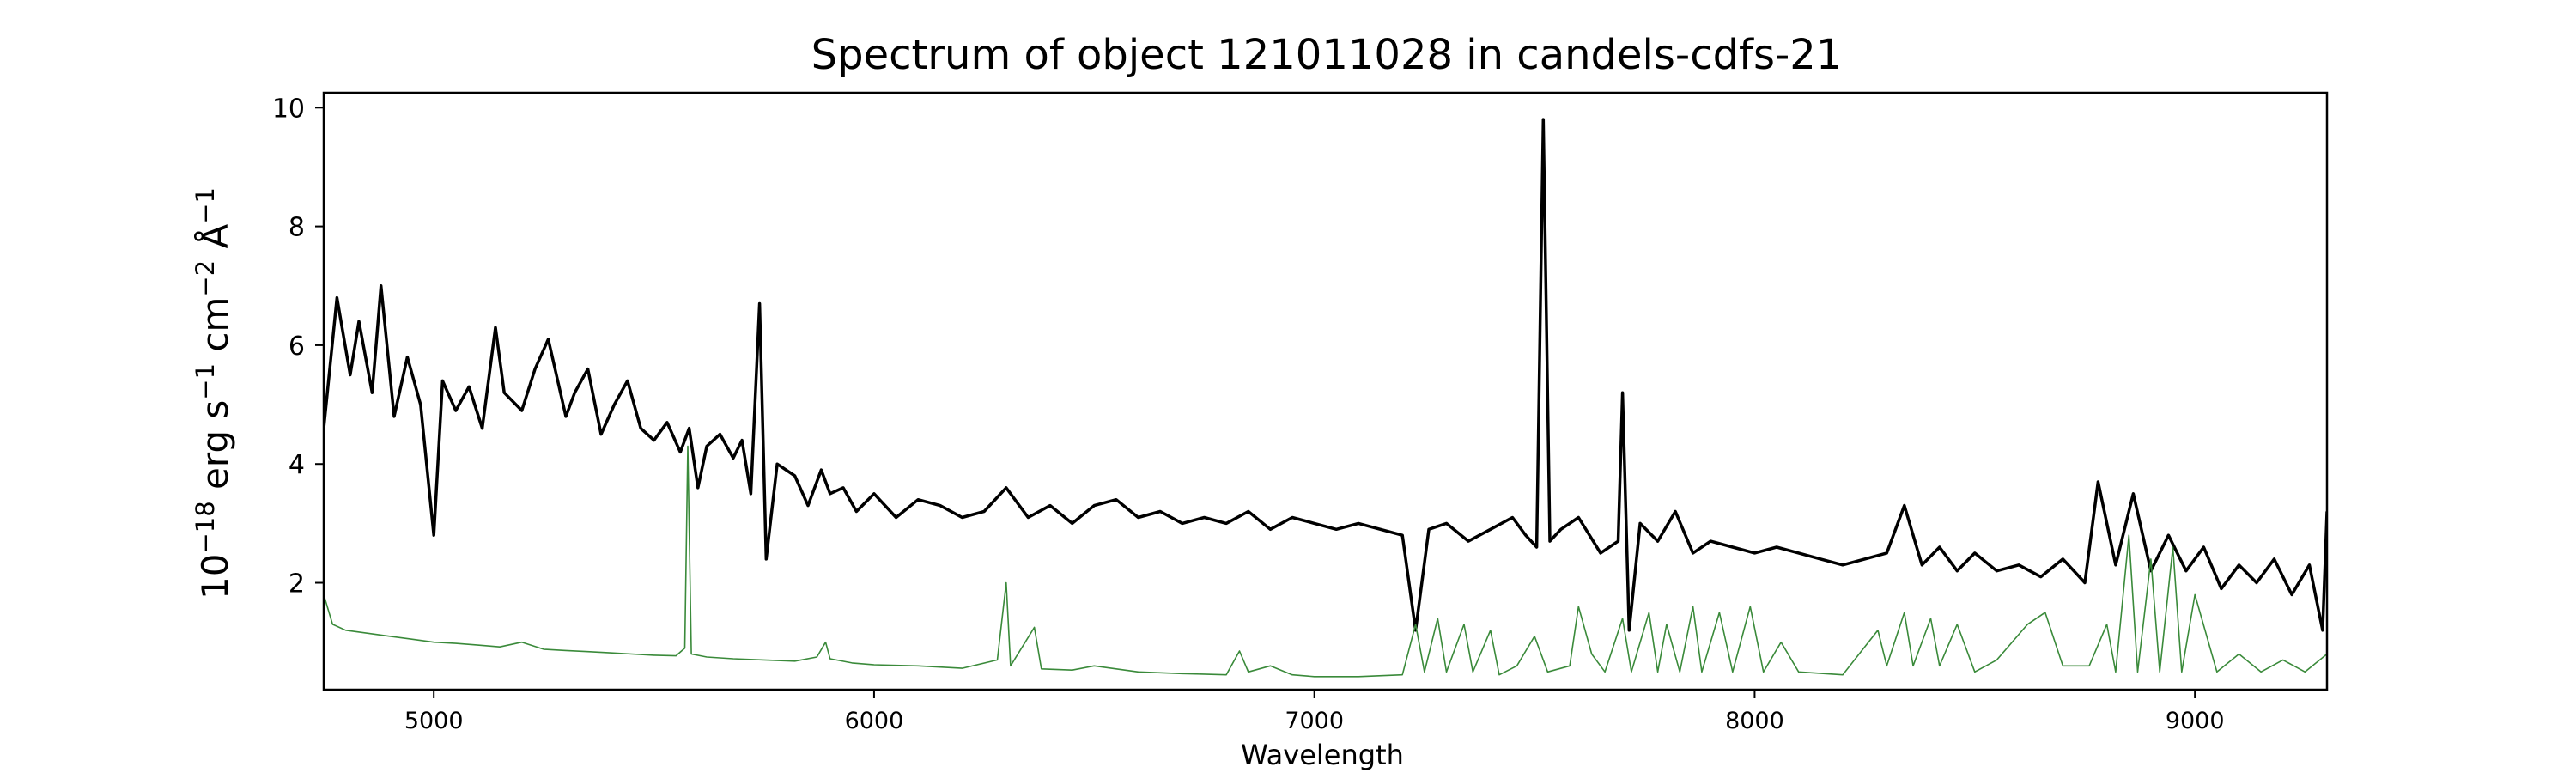 This screenshot has width=2576, height=773. I want to click on y-axis-label: 10−18 erg s−1 cm−2 Å−1, so click(213, 393).